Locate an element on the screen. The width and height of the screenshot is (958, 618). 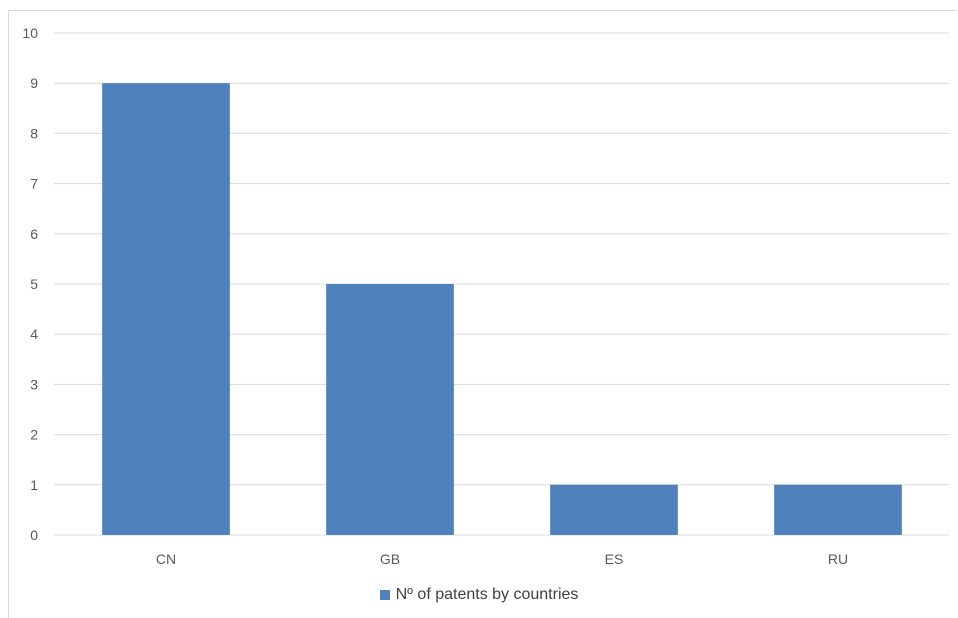
x-tick-label: CN is located at coordinates (166, 559).